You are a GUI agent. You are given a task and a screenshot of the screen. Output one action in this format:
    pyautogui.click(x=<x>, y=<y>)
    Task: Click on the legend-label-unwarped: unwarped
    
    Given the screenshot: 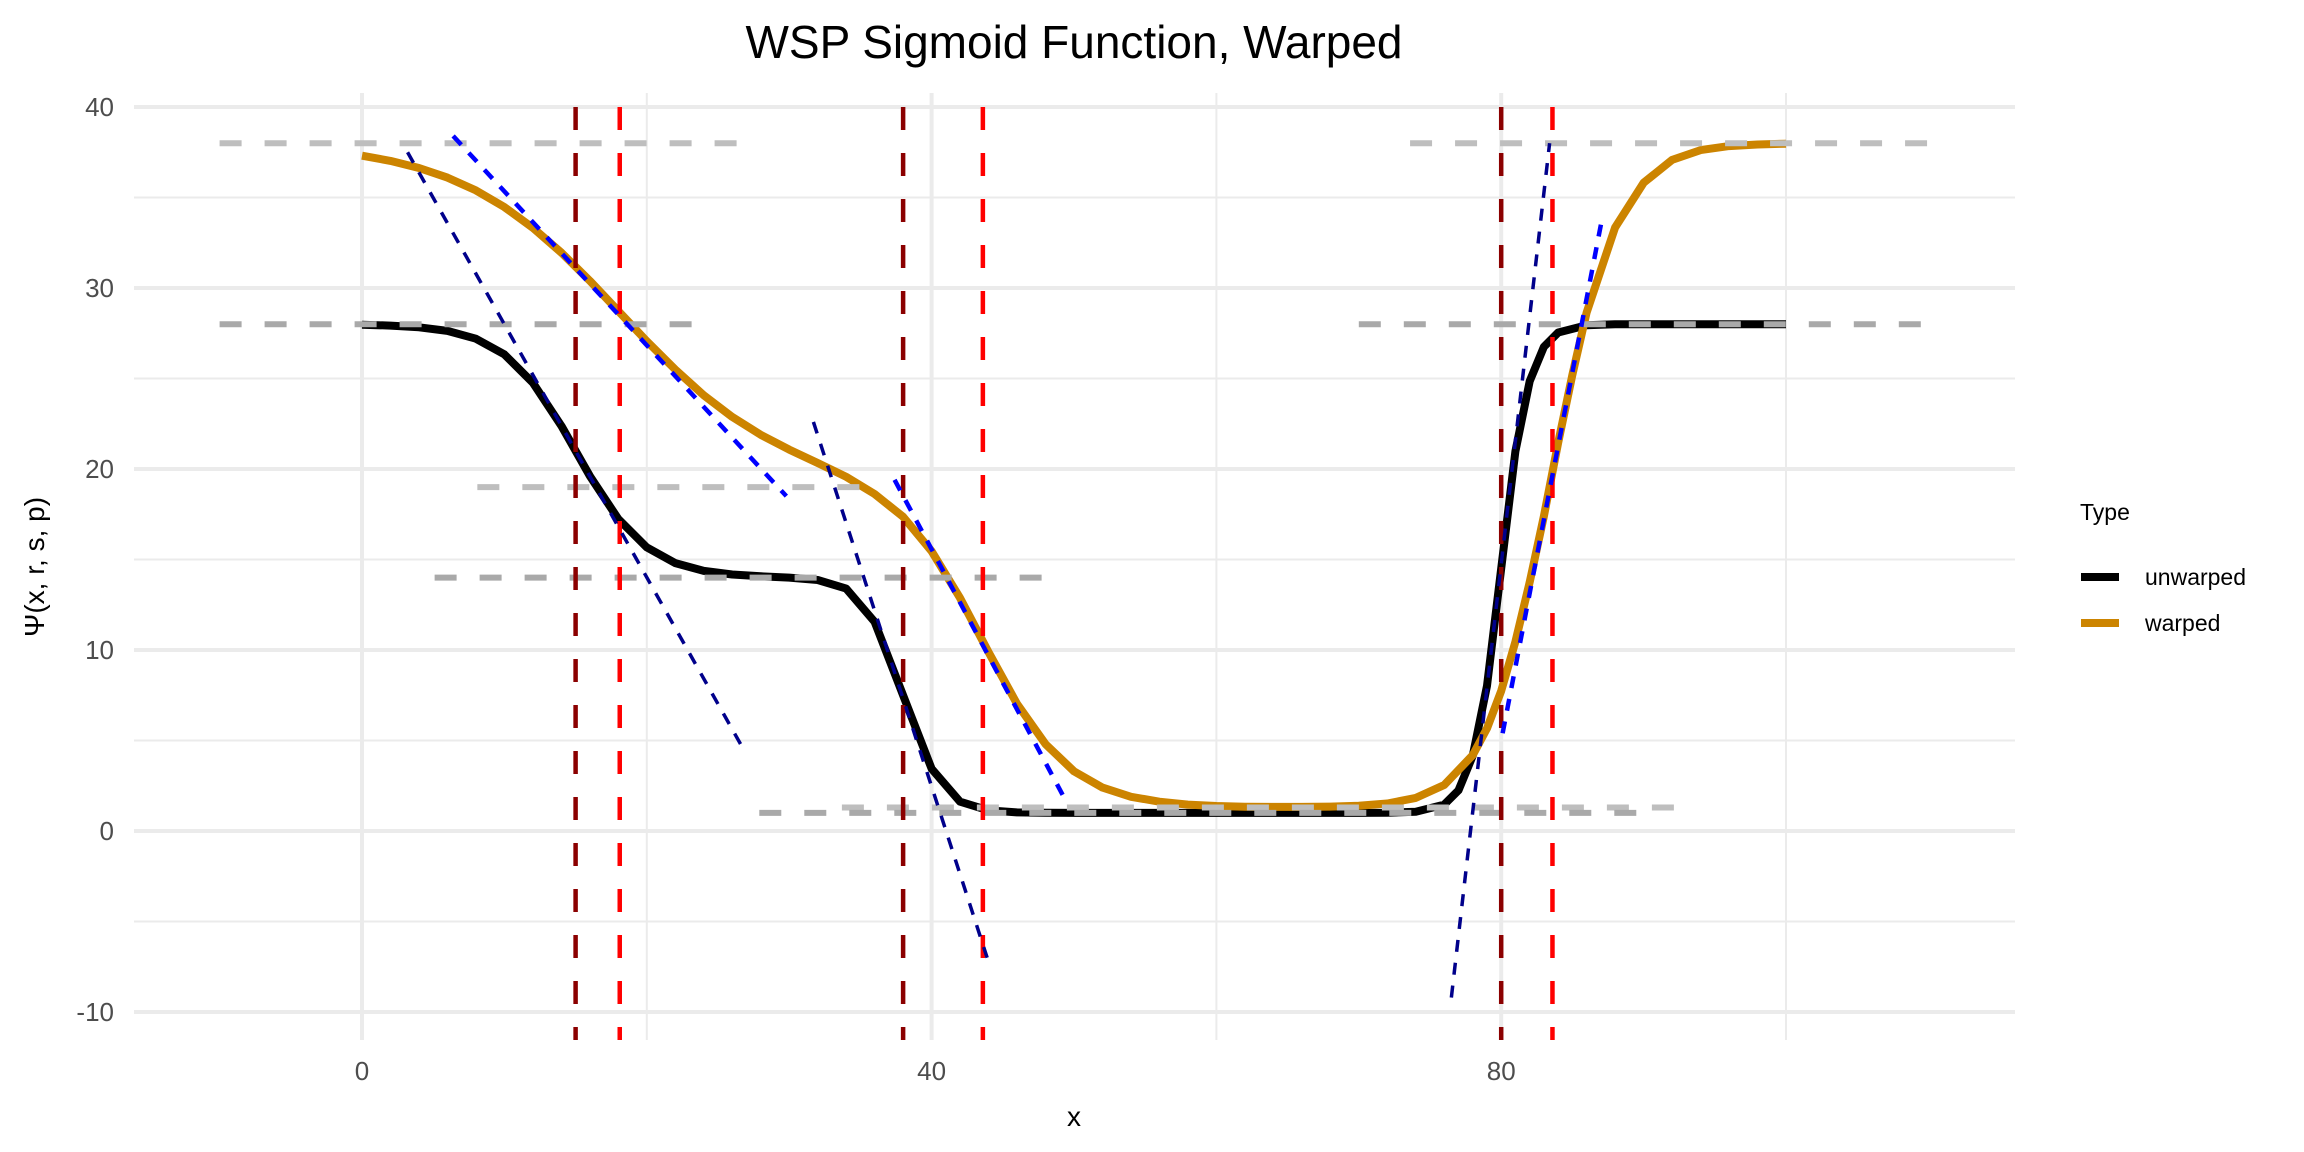 What is the action you would take?
    pyautogui.click(x=2195, y=577)
    